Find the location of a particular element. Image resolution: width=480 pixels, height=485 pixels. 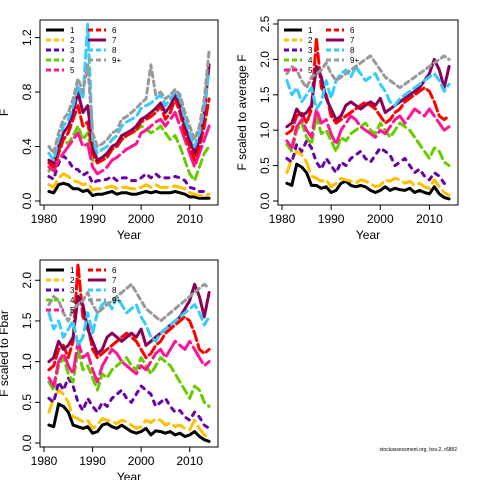

y-tick-label: 1.2 is located at coordinates (27, 37).